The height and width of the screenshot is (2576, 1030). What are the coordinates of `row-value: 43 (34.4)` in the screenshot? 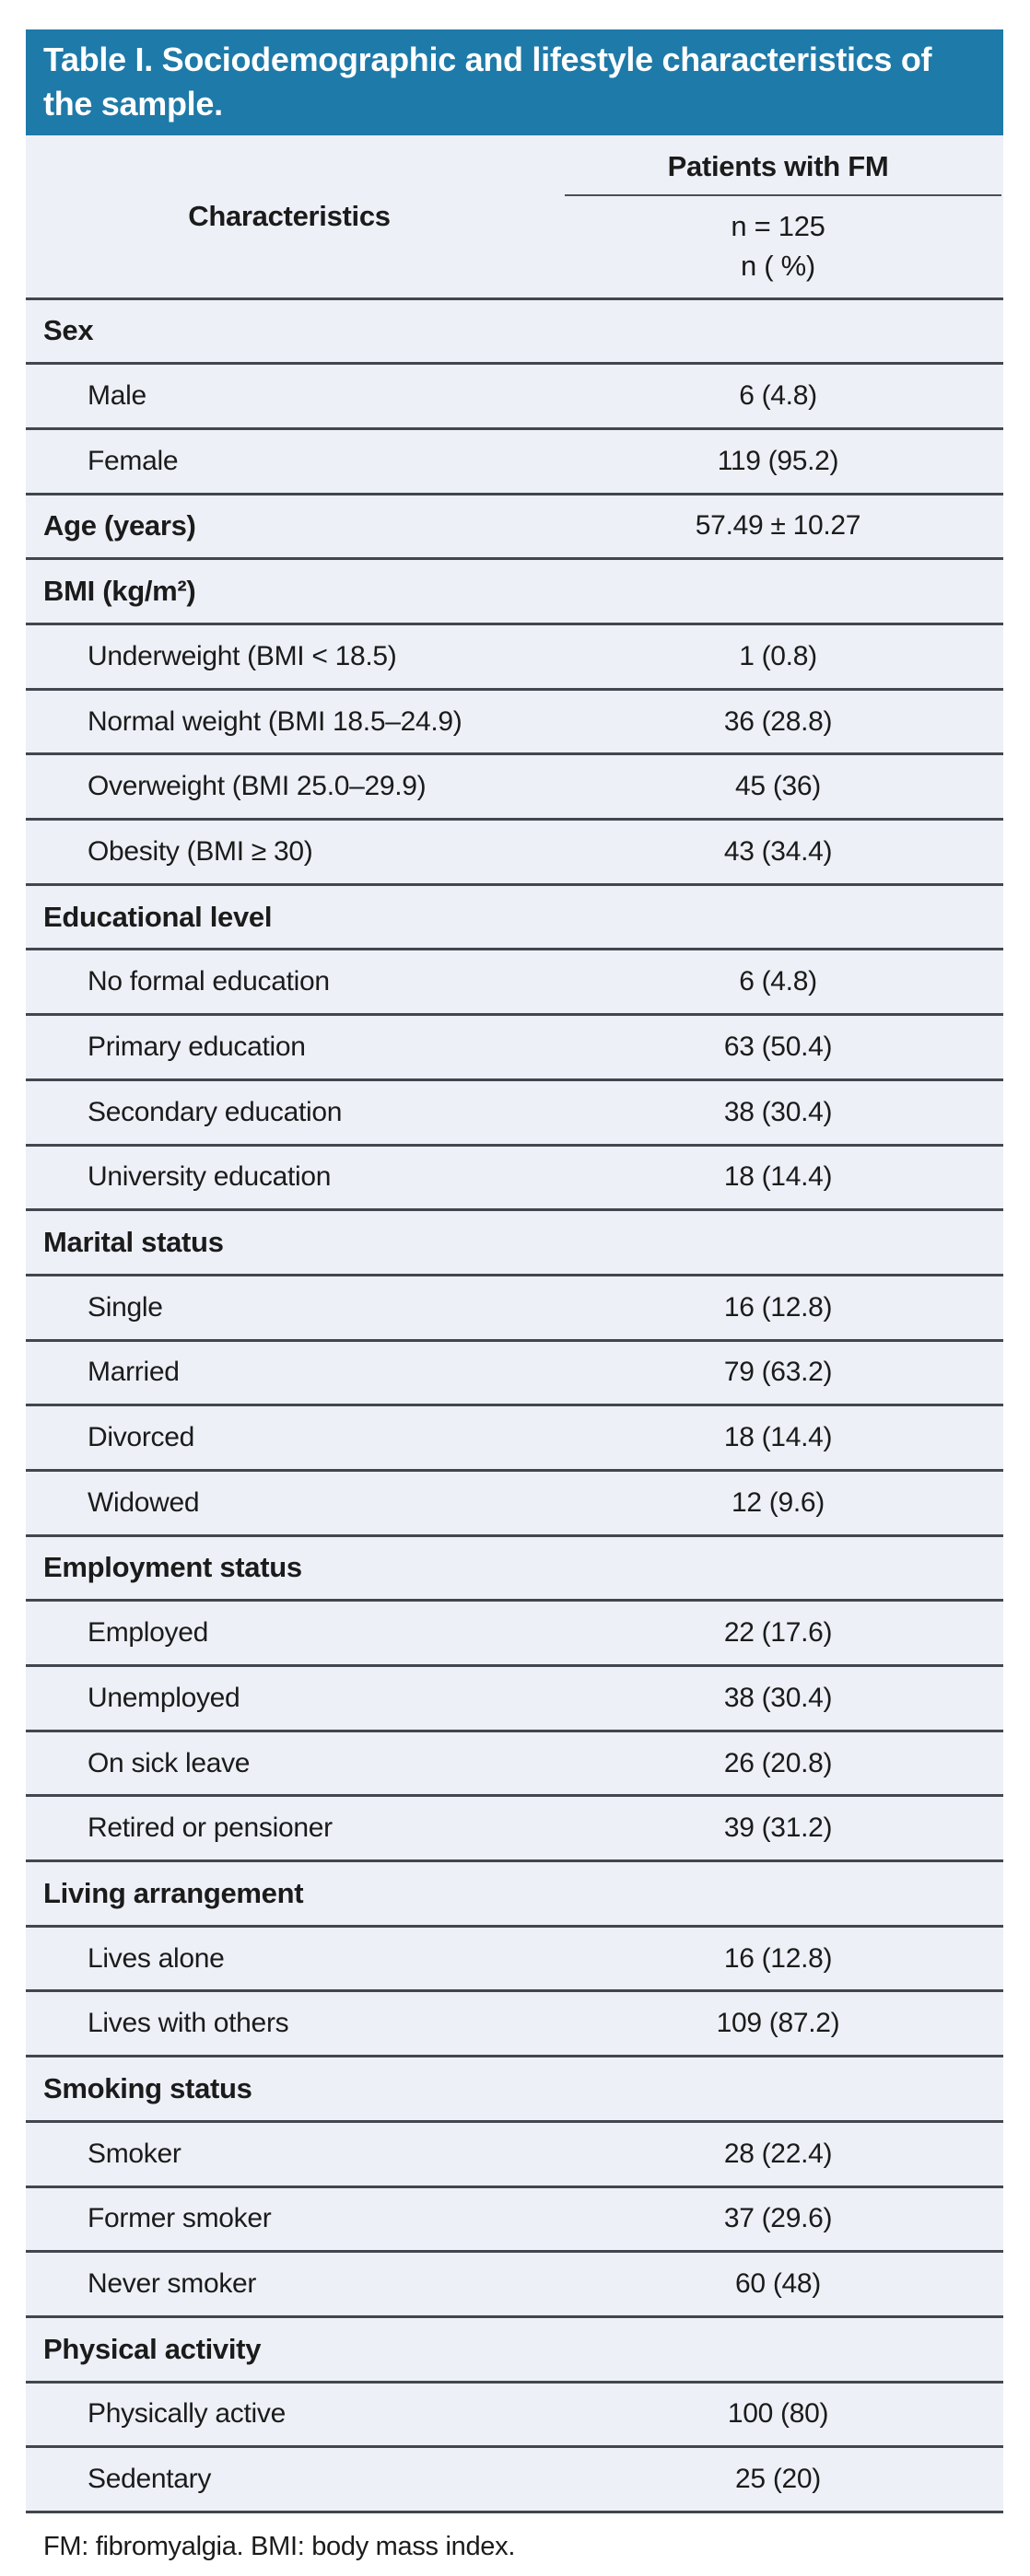 It's located at (778, 851).